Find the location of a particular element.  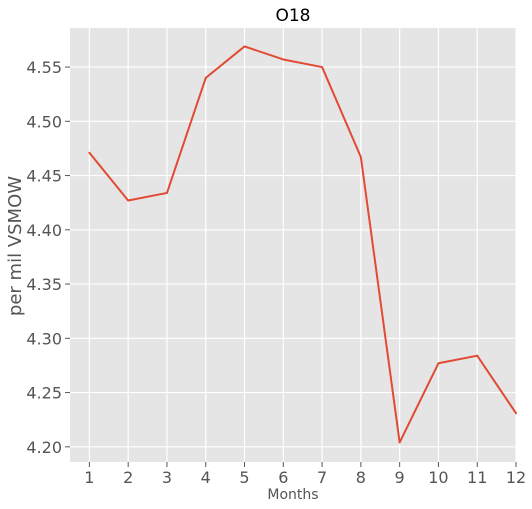

x-tick-label: 10 is located at coordinates (438, 477).